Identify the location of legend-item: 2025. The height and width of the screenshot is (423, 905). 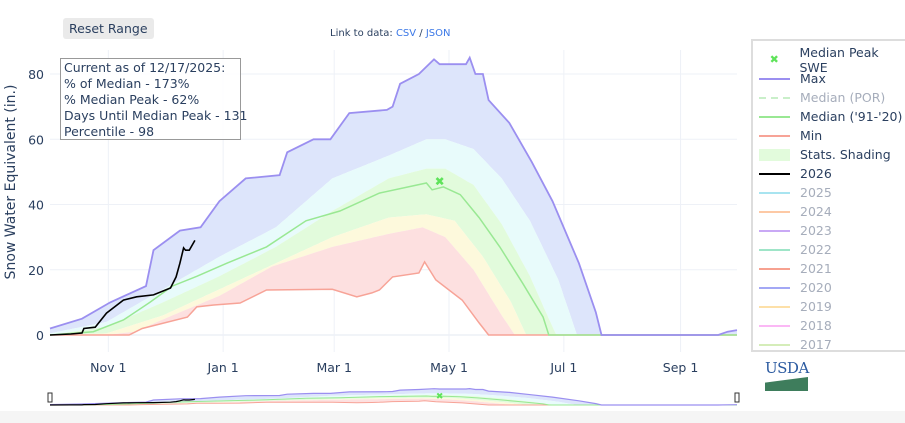
(795, 192).